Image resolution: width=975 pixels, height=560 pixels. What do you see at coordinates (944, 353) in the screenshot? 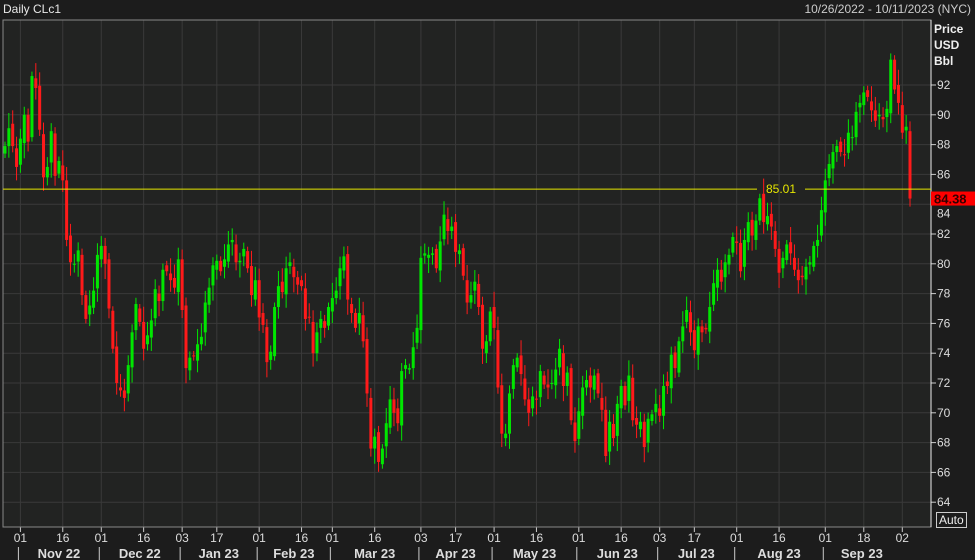
I see `y-tick-label: 74` at bounding box center [944, 353].